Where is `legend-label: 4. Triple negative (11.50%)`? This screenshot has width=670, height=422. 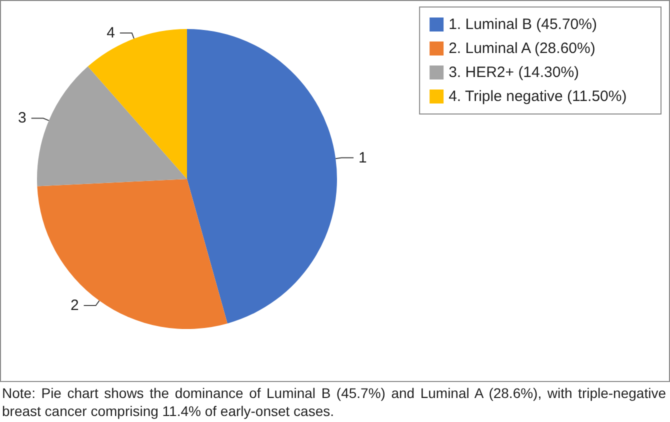
legend-label: 4. Triple negative (11.50%) is located at coordinates (537, 96).